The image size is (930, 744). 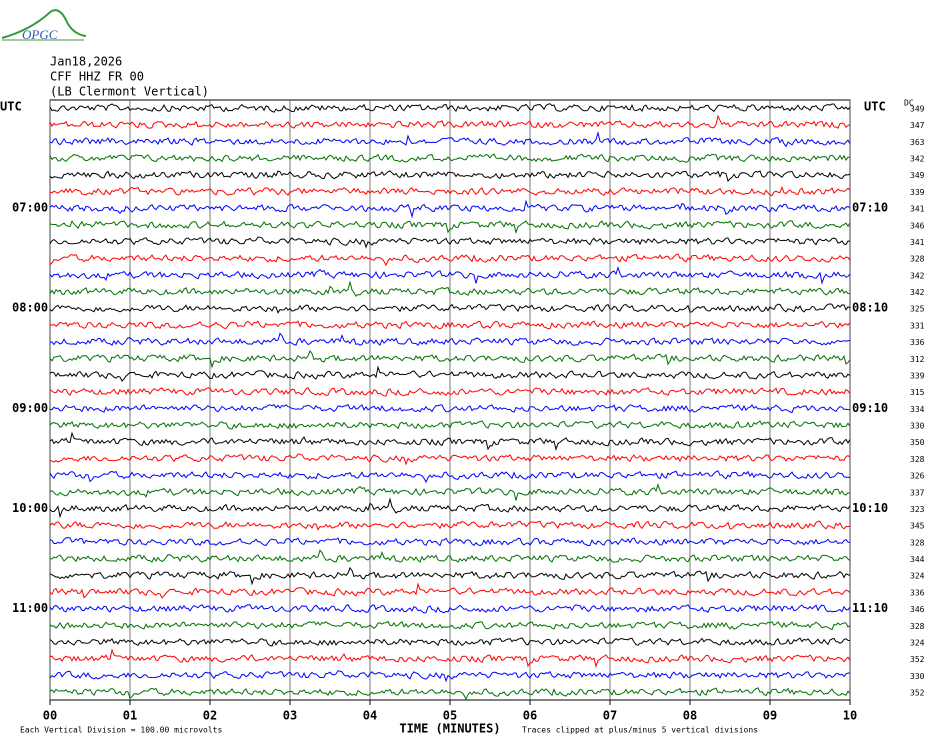 What do you see at coordinates (40, 34) in the screenshot?
I see `logo-text: OPGC` at bounding box center [40, 34].